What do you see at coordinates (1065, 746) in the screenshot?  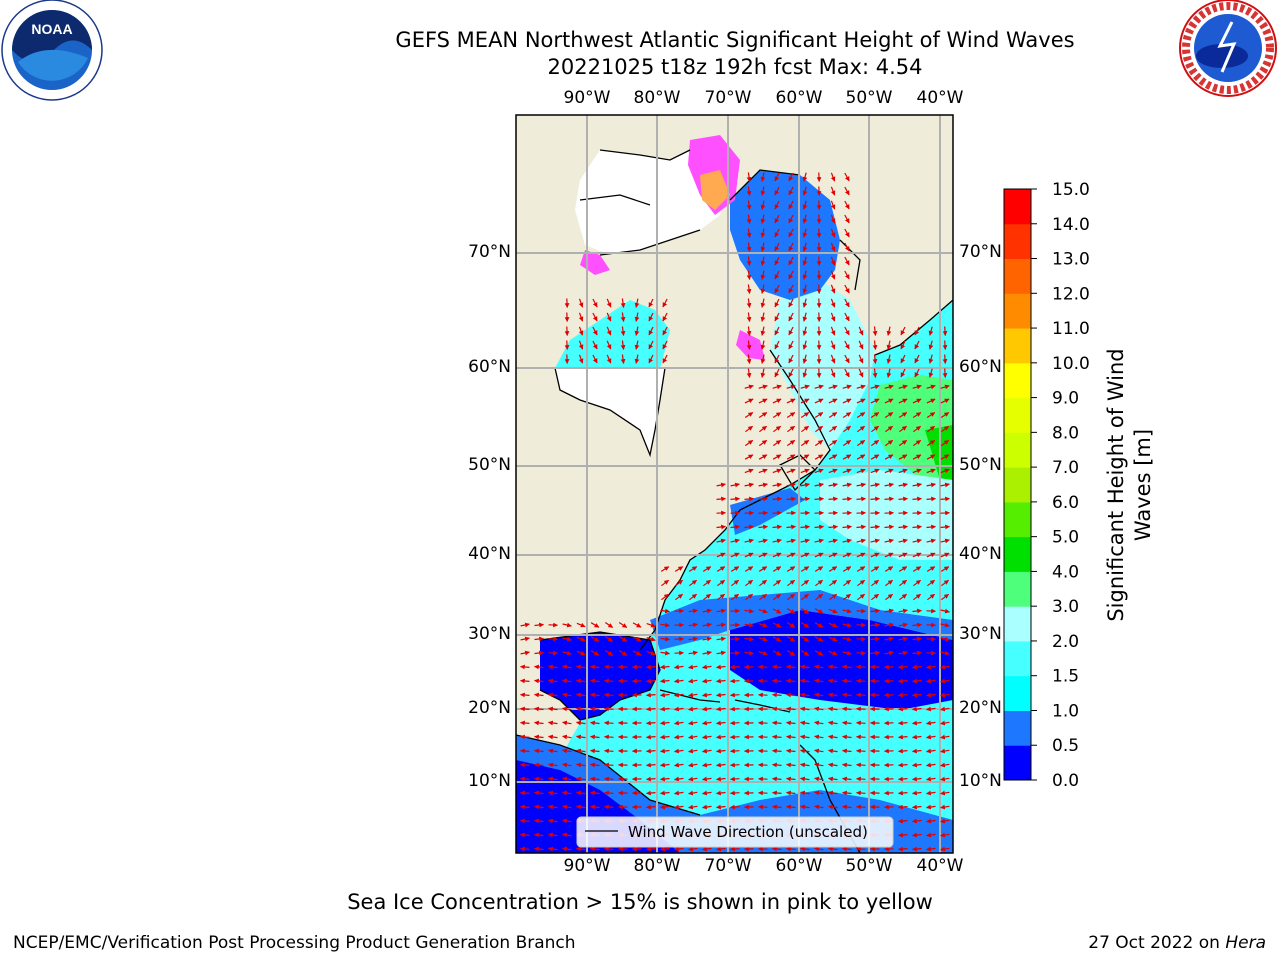 I see `colorbar-tick-label: 0.5` at bounding box center [1065, 746].